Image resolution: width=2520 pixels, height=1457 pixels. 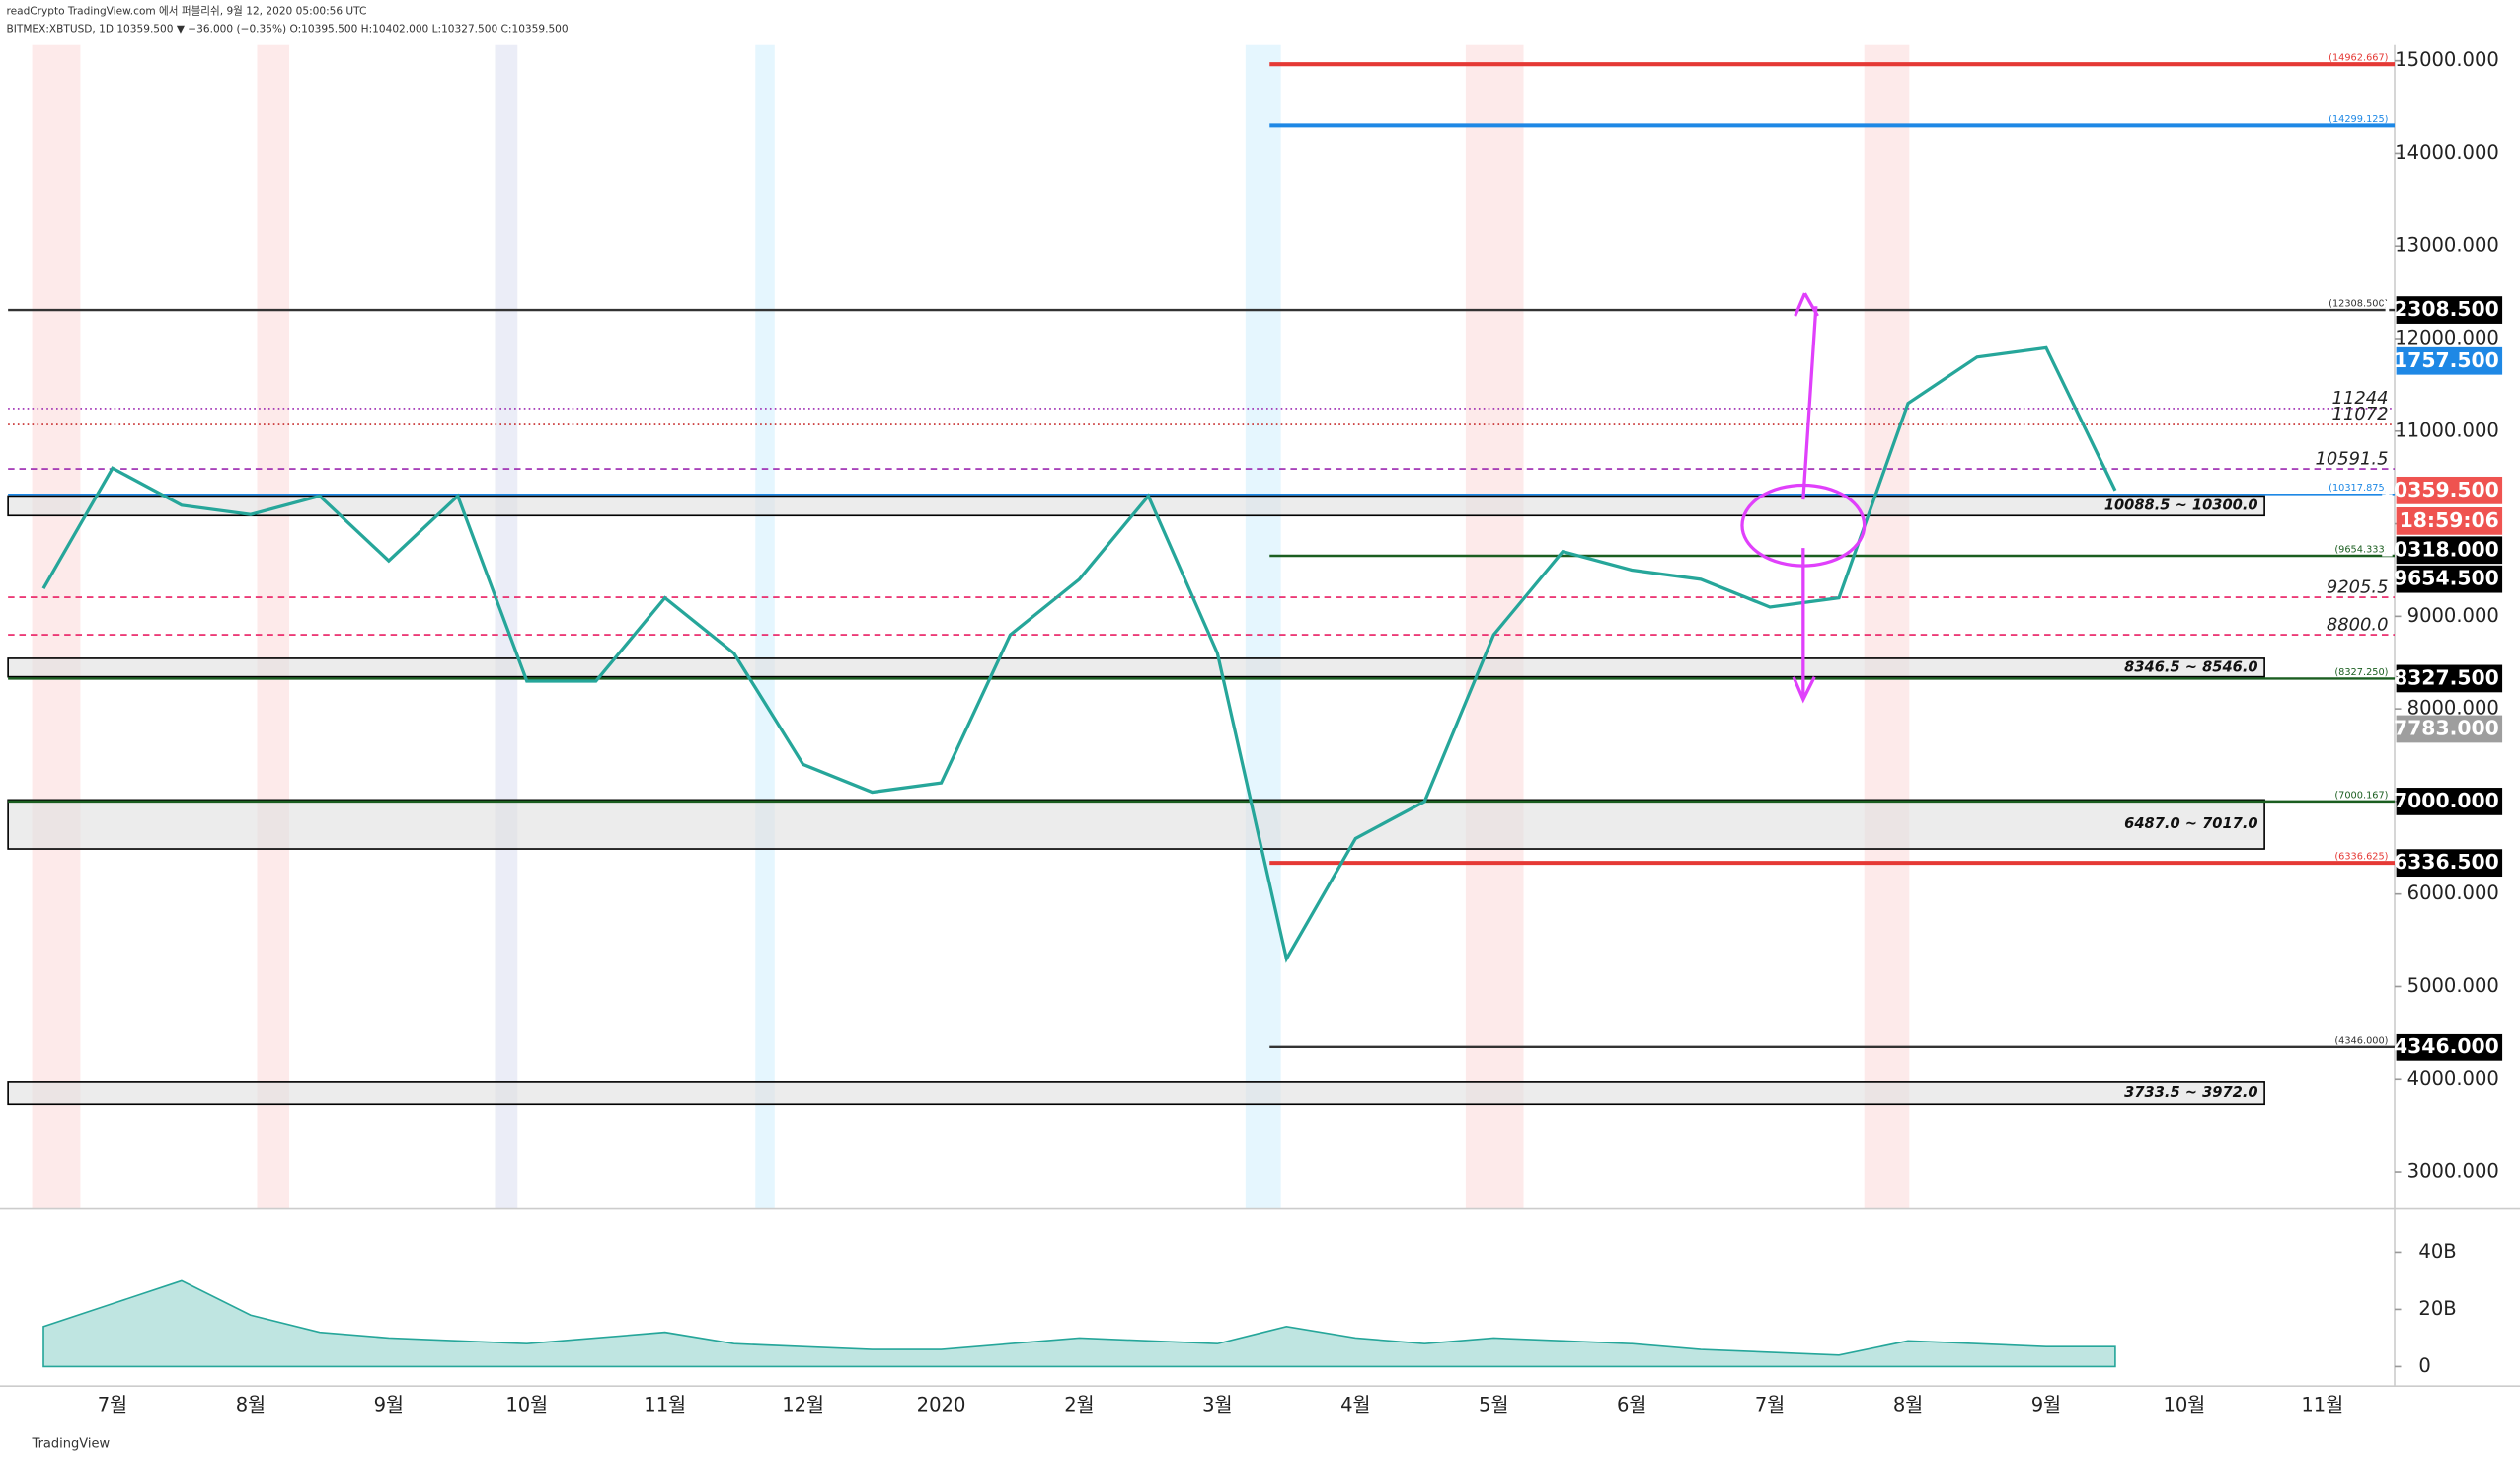 I want to click on y-tick-label: 15000.000, so click(x=2447, y=59).